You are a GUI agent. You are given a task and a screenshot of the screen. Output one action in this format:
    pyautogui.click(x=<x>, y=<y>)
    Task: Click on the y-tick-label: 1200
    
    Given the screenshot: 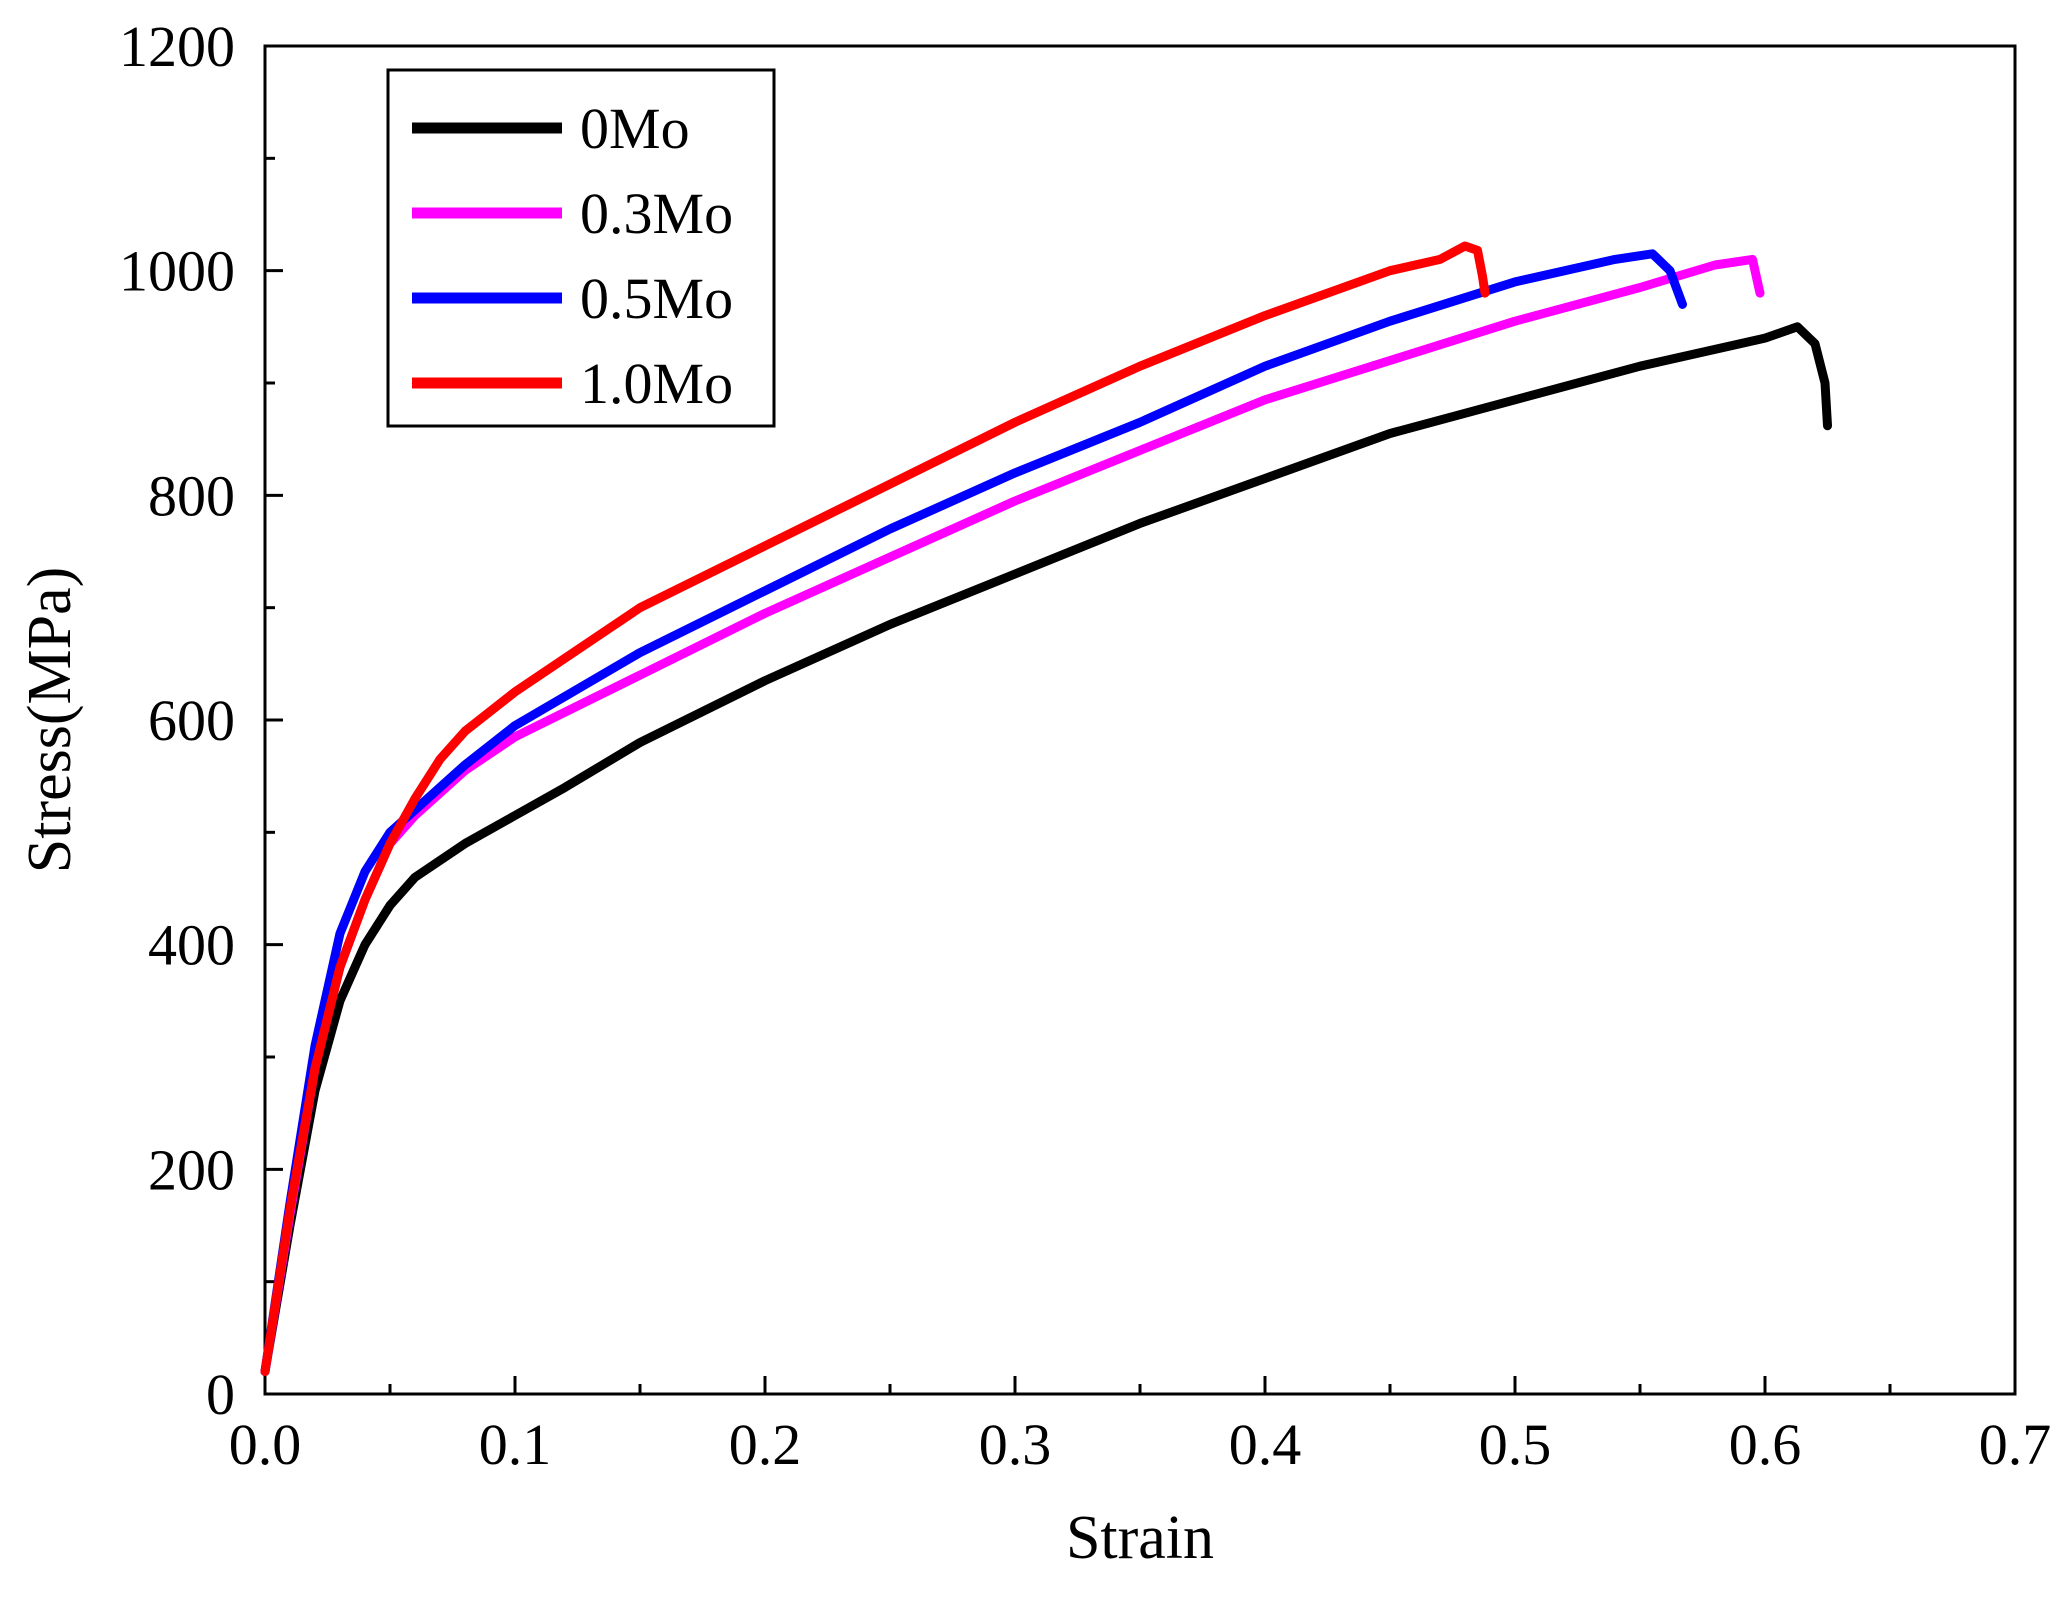 What is the action you would take?
    pyautogui.click(x=177, y=46)
    